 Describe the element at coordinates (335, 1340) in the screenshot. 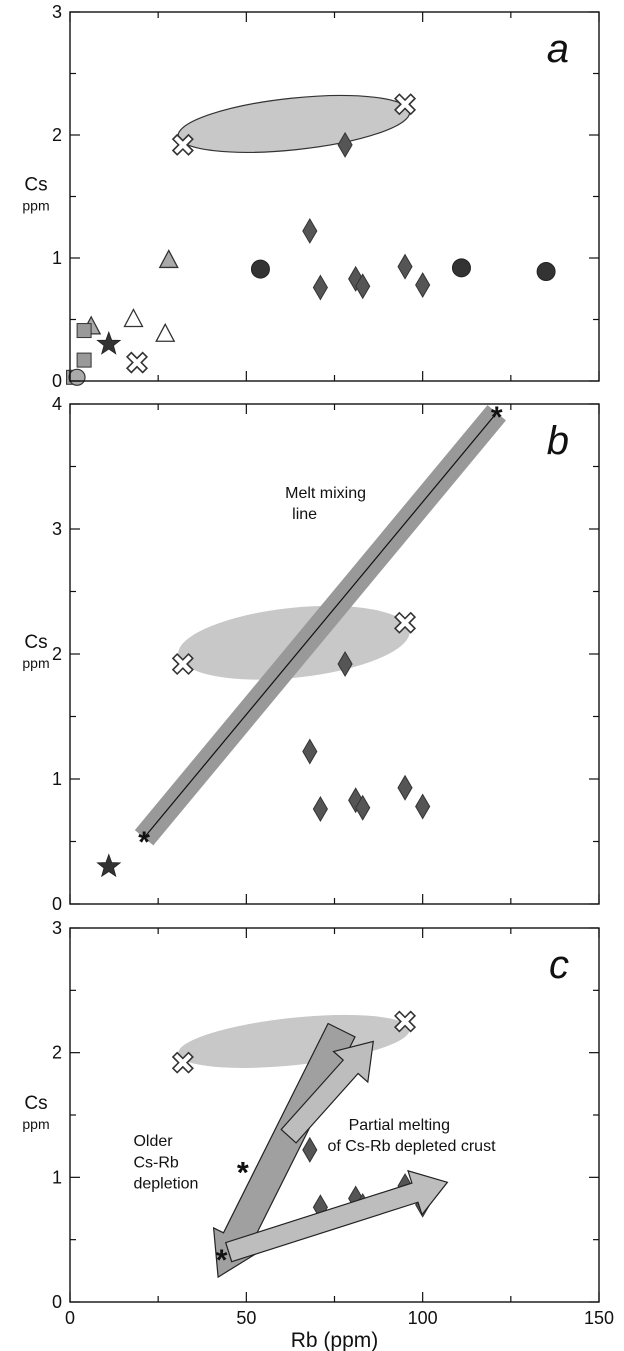

I see `x-axis-label: Rb (ppm)` at that location.